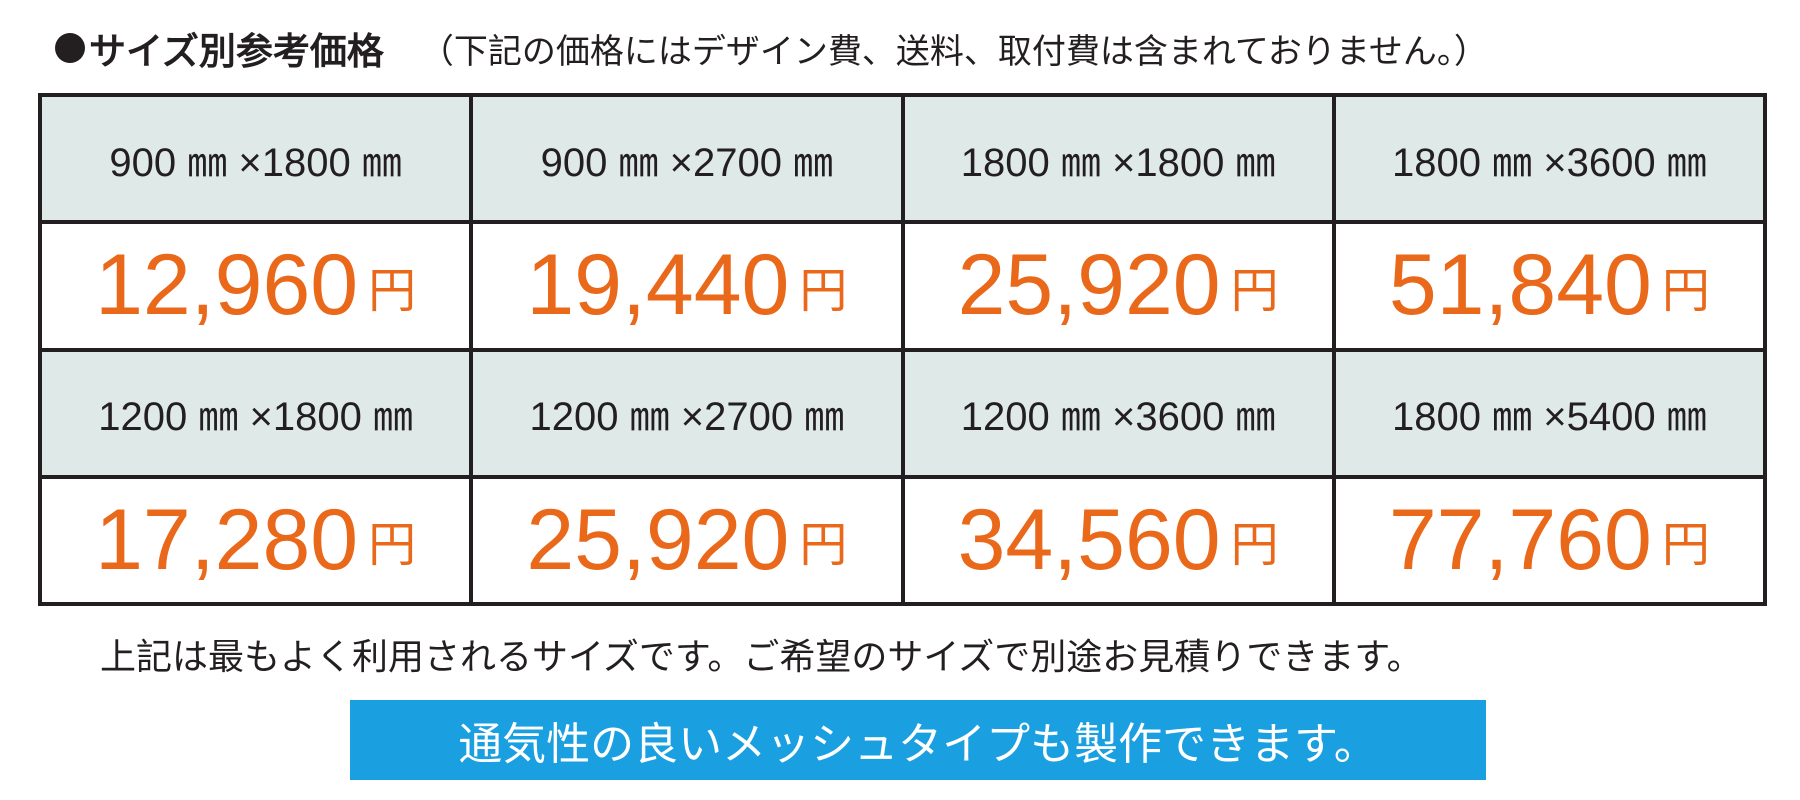 Image resolution: width=1800 pixels, height=800 pixels. Describe the element at coordinates (687, 413) in the screenshot. I see `size-label: 1200 ㎜ ×2700 ㎜` at that location.